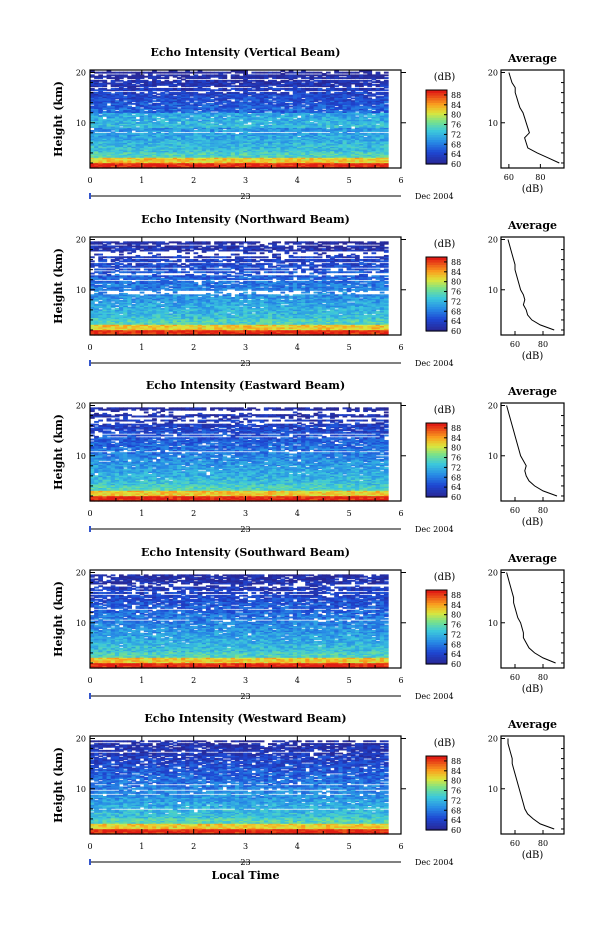 Image resolution: width=615 pixels, height=929 pixels. I want to click on average-frame, so click(532, 119).